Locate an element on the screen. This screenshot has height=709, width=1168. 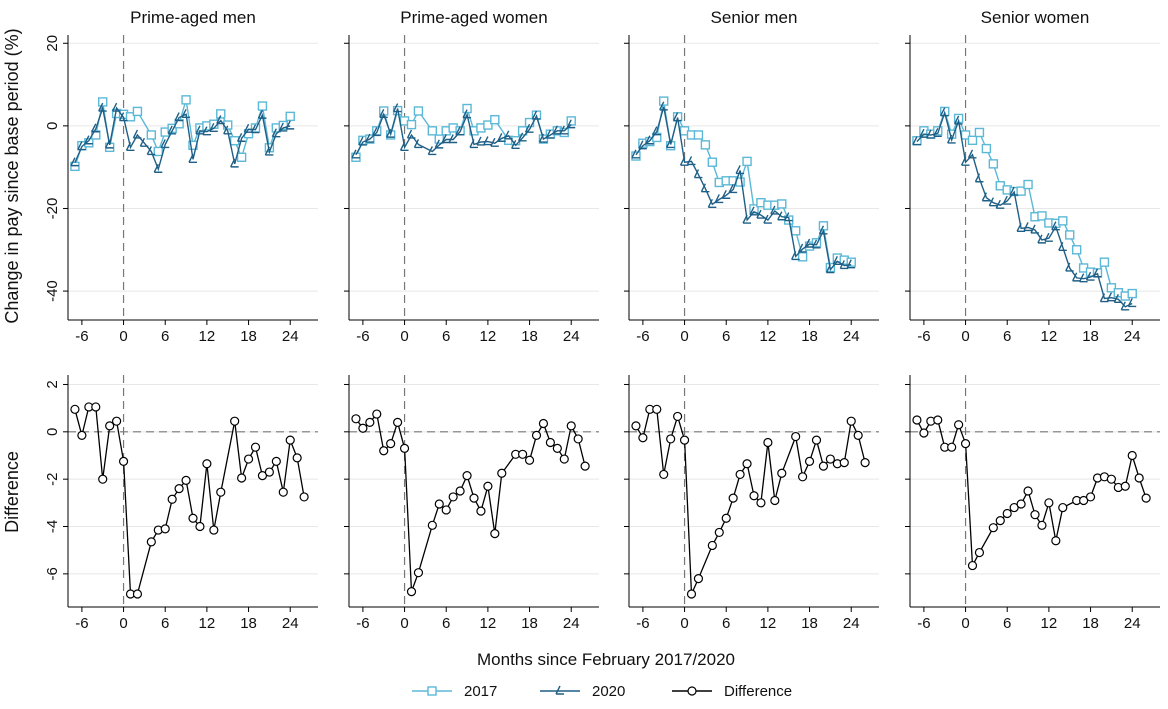
series-2017 is located at coordinates (743, 184).